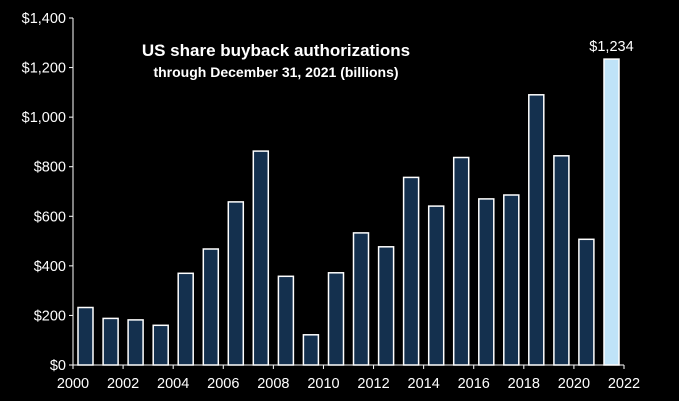  Describe the element at coordinates (336, 319) in the screenshot. I see `bar-2010` at that location.